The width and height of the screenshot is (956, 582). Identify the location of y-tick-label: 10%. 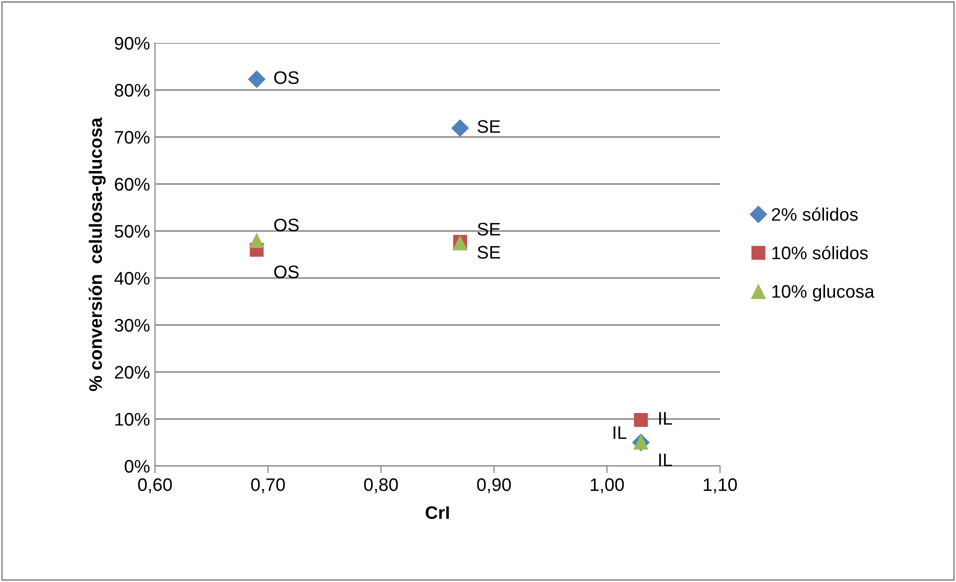
(132, 419).